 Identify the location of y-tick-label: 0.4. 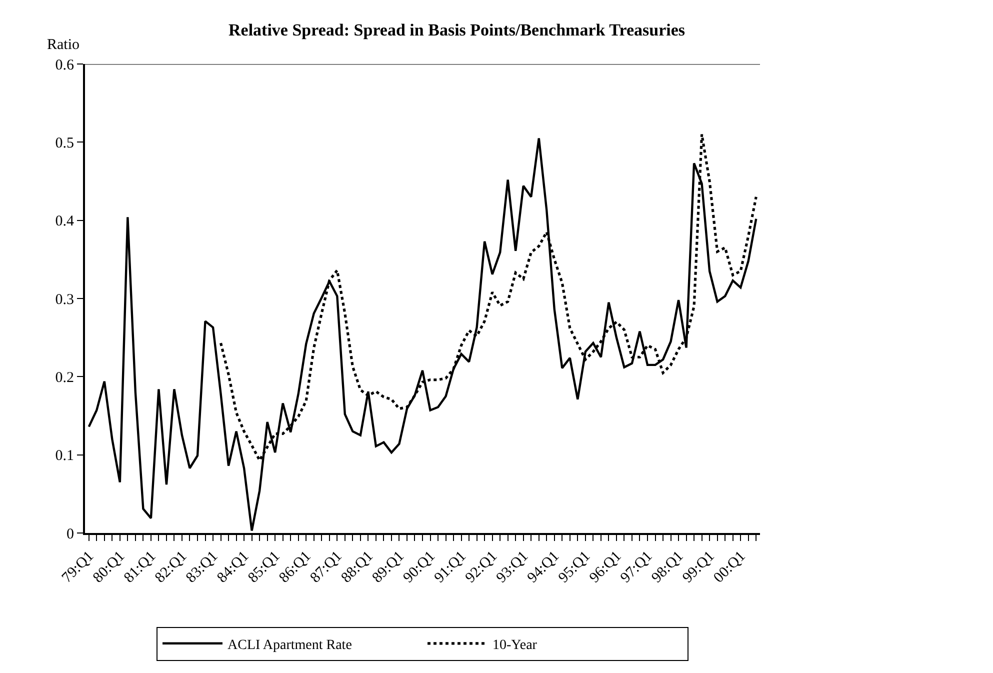
(64, 222).